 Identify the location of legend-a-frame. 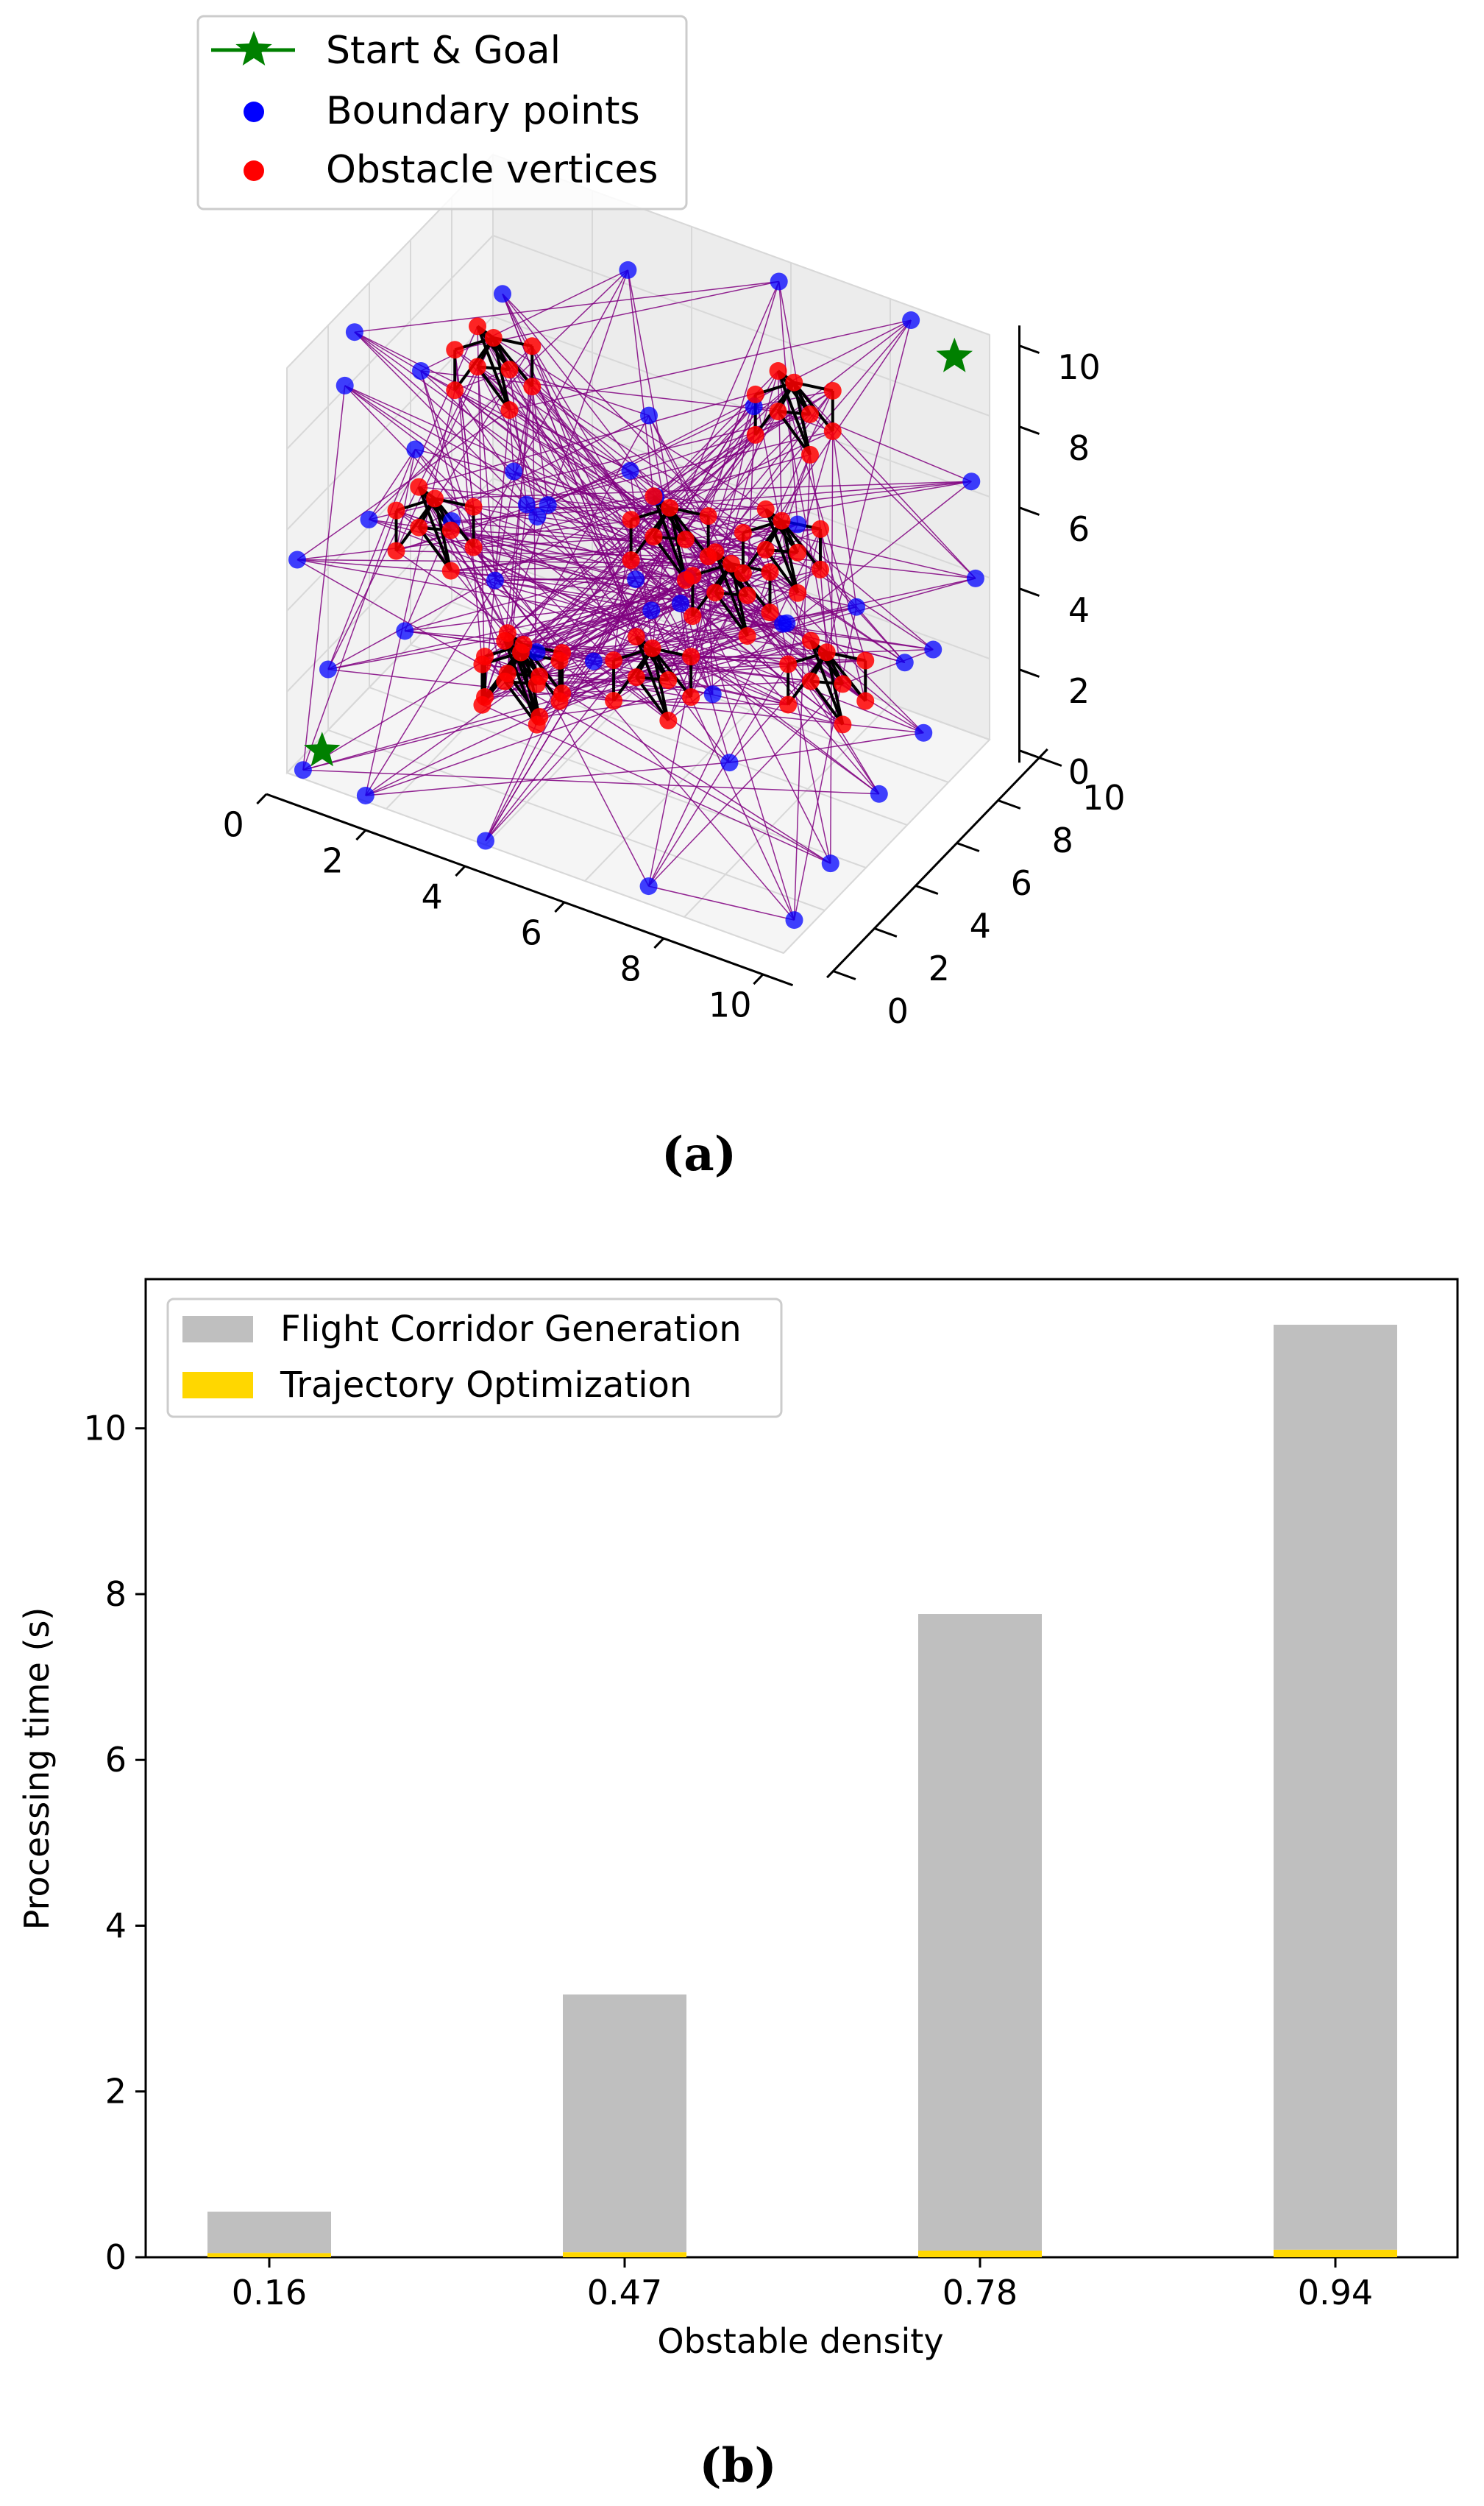
(442, 113).